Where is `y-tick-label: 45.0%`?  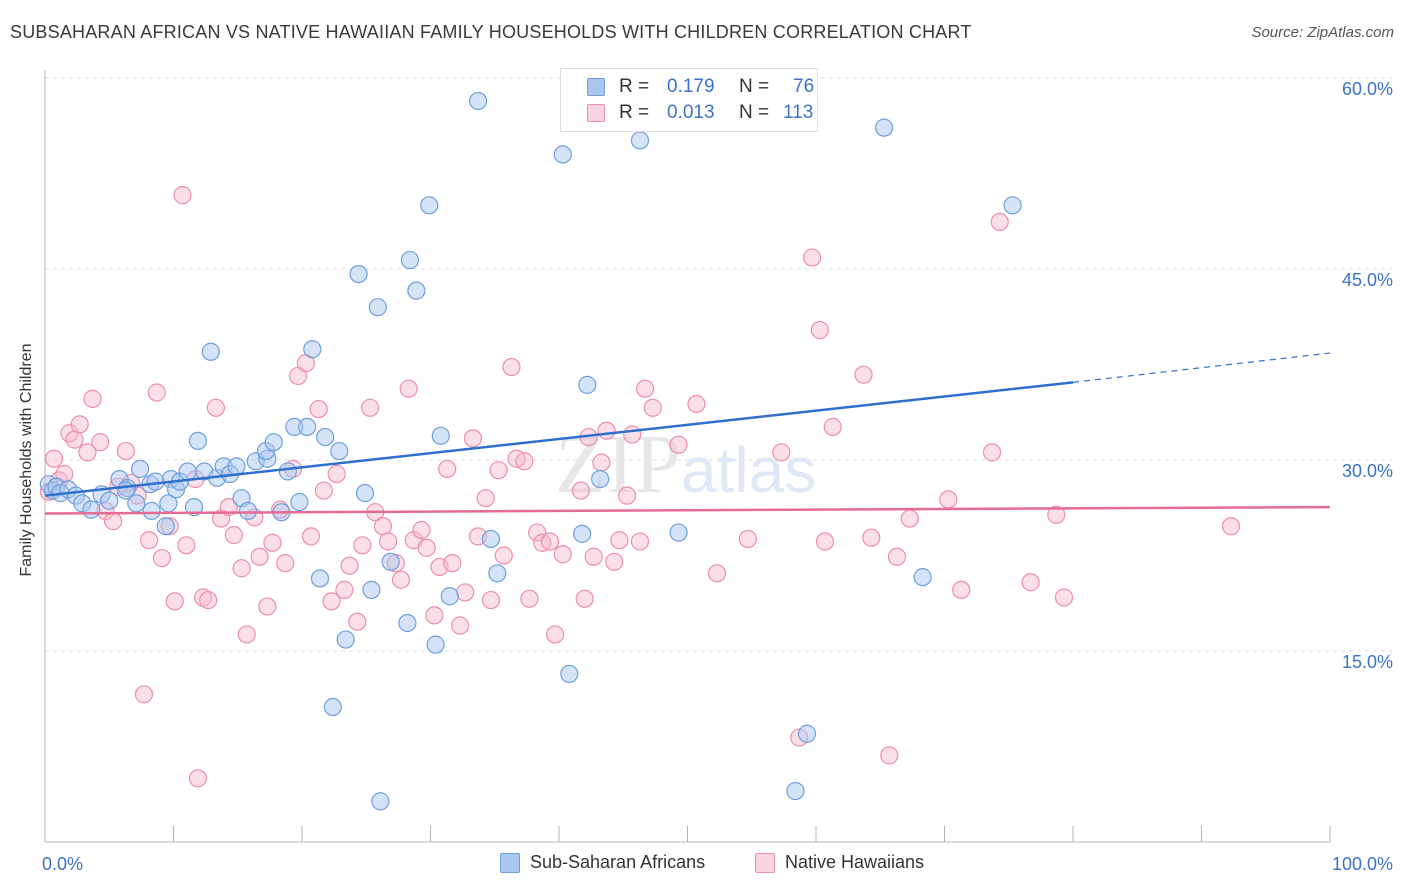
y-tick-label: 45.0% is located at coordinates (1367, 280).